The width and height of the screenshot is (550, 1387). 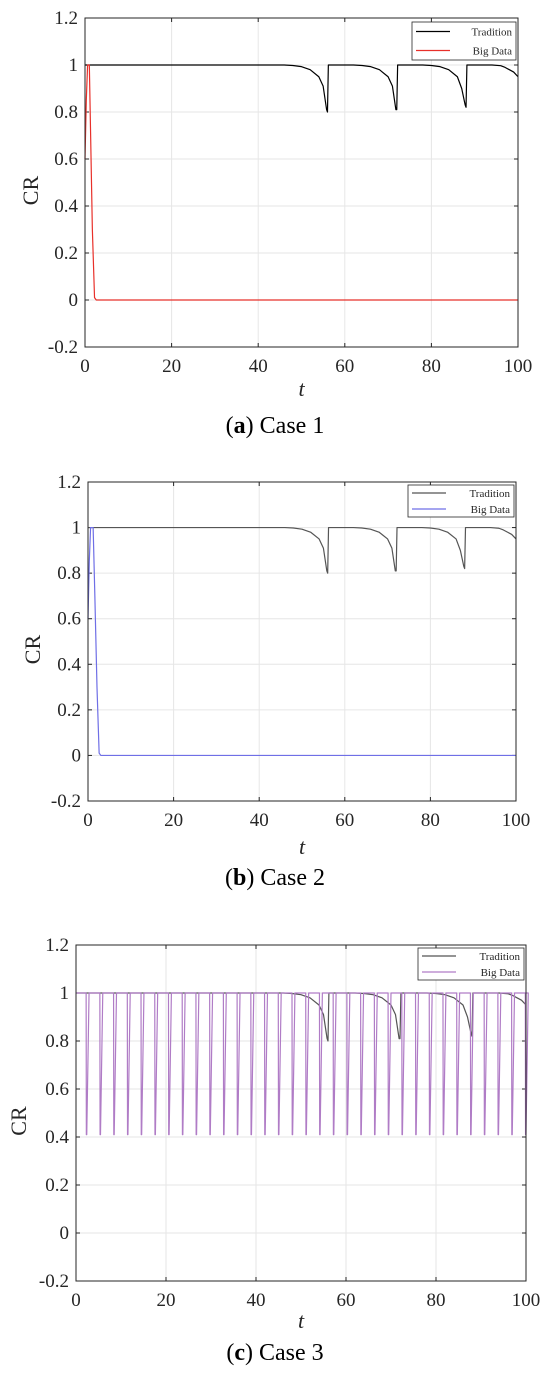 What do you see at coordinates (292, 426) in the screenshot?
I see `caption-a-text: Case 1` at bounding box center [292, 426].